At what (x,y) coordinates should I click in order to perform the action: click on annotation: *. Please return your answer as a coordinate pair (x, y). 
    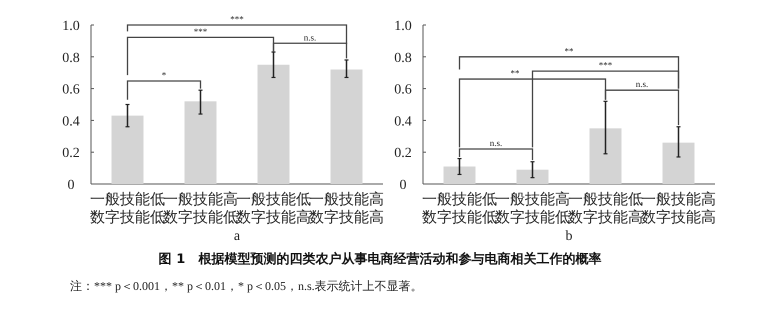
    Looking at the image, I should click on (164, 75).